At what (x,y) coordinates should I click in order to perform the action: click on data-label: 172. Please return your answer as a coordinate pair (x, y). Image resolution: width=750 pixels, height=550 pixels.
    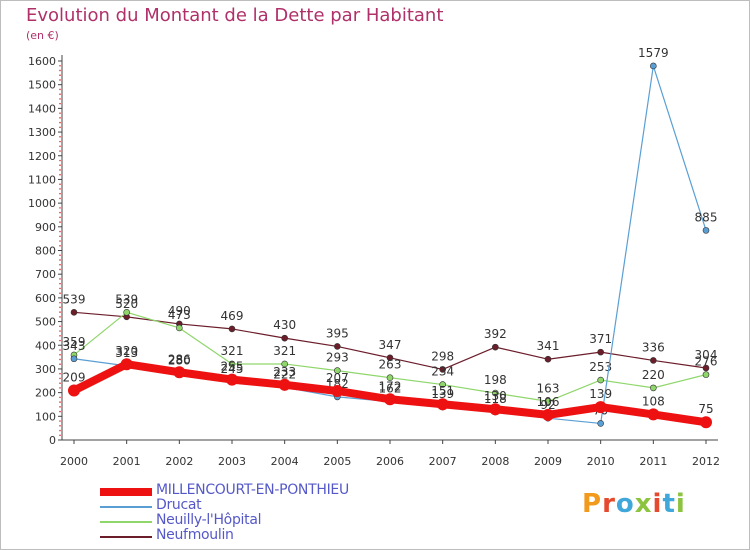
    Looking at the image, I should click on (390, 386).